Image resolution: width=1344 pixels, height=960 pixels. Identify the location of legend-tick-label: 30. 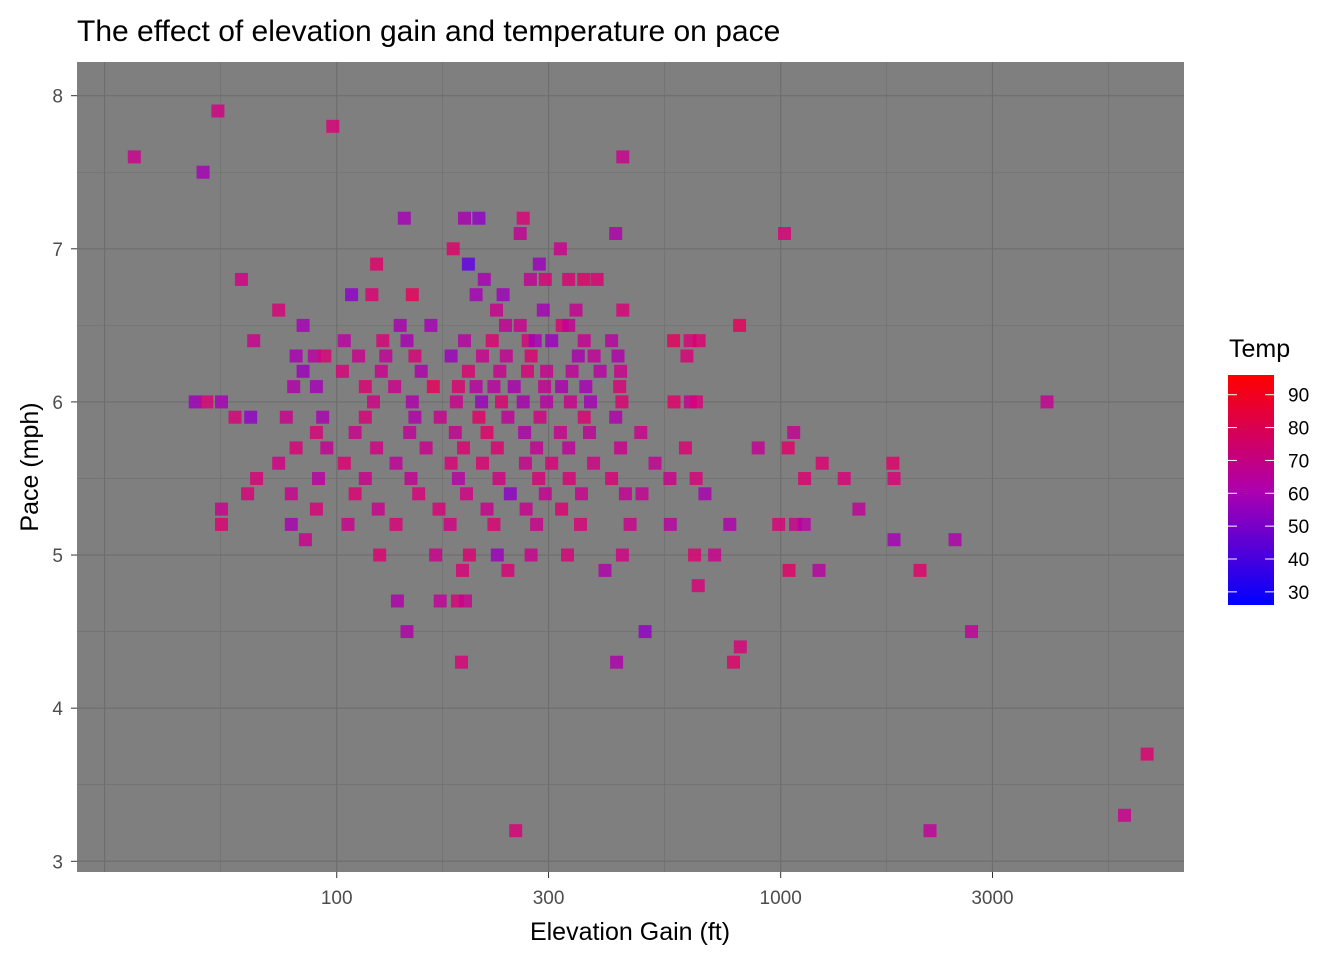
(1298, 593).